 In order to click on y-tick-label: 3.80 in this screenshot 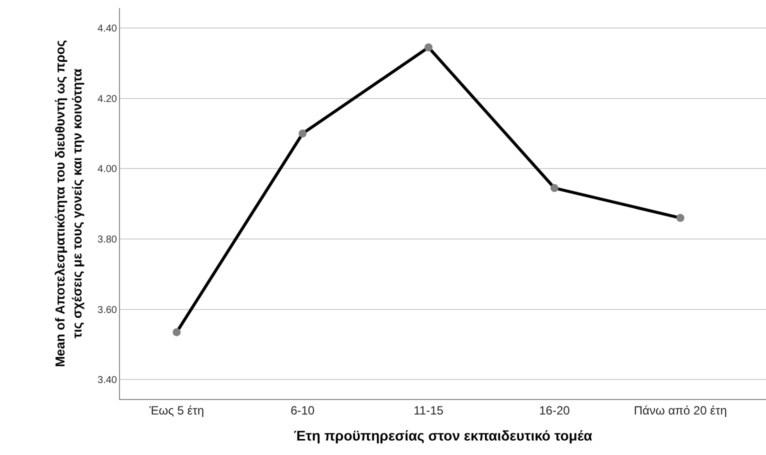, I will do `click(108, 240)`.